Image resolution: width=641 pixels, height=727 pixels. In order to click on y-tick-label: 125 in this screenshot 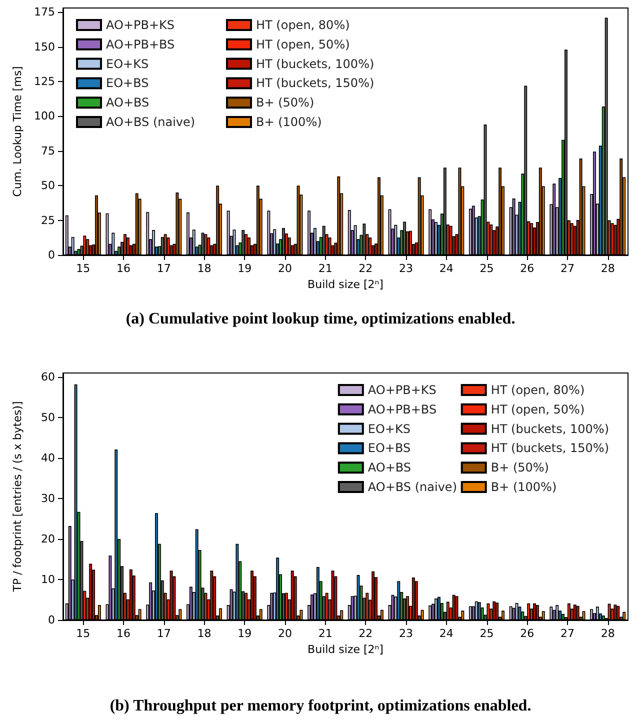, I will do `click(44, 81)`.